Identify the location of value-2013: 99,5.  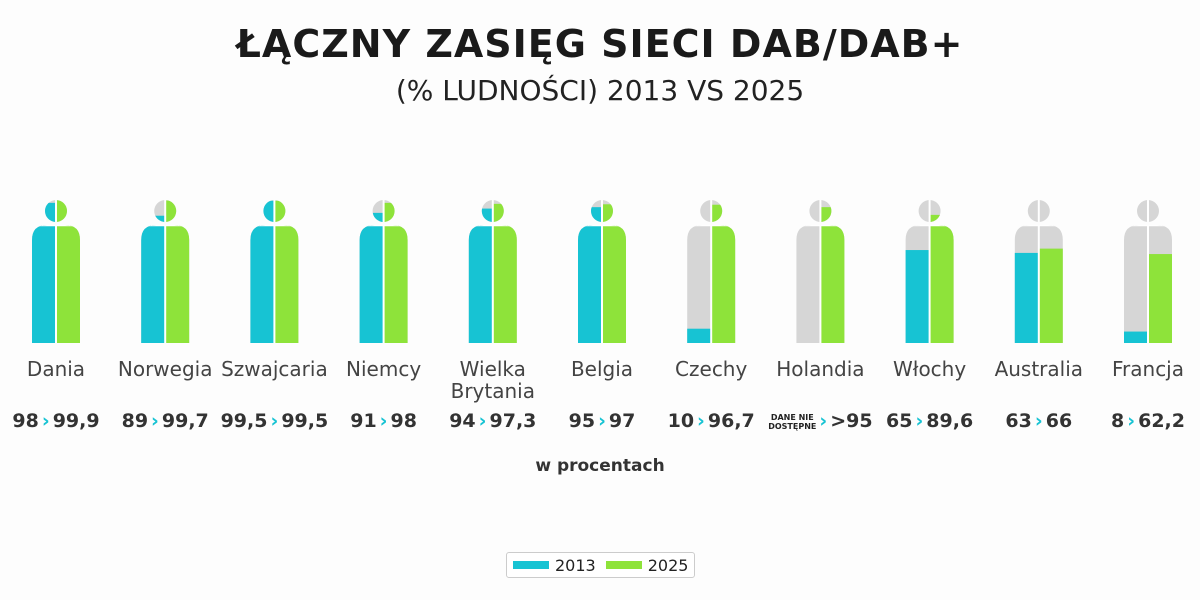
(244, 421).